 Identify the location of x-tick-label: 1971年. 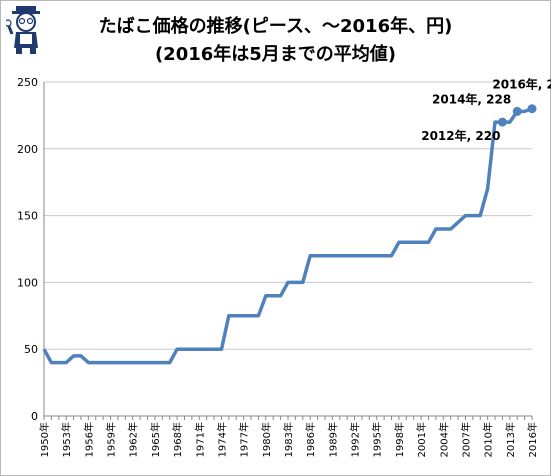
(199, 439).